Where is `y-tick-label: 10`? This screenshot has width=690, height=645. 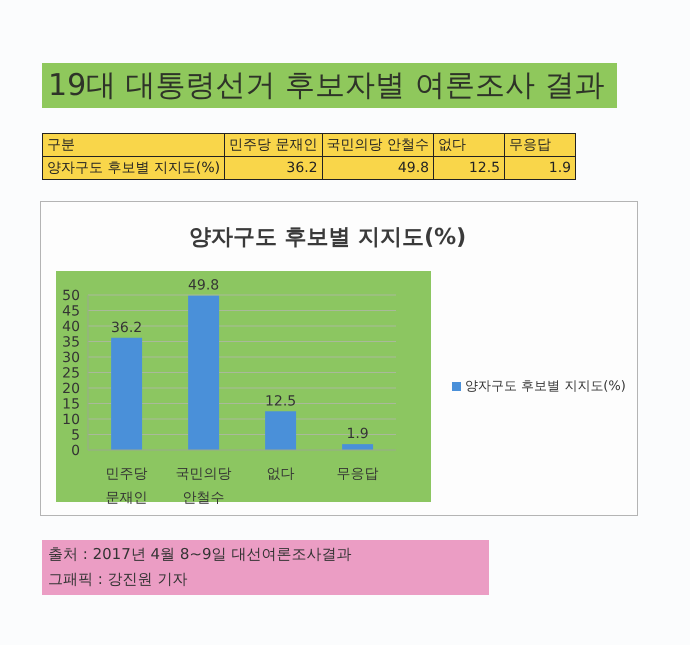
y-tick-label: 10 is located at coordinates (71, 420).